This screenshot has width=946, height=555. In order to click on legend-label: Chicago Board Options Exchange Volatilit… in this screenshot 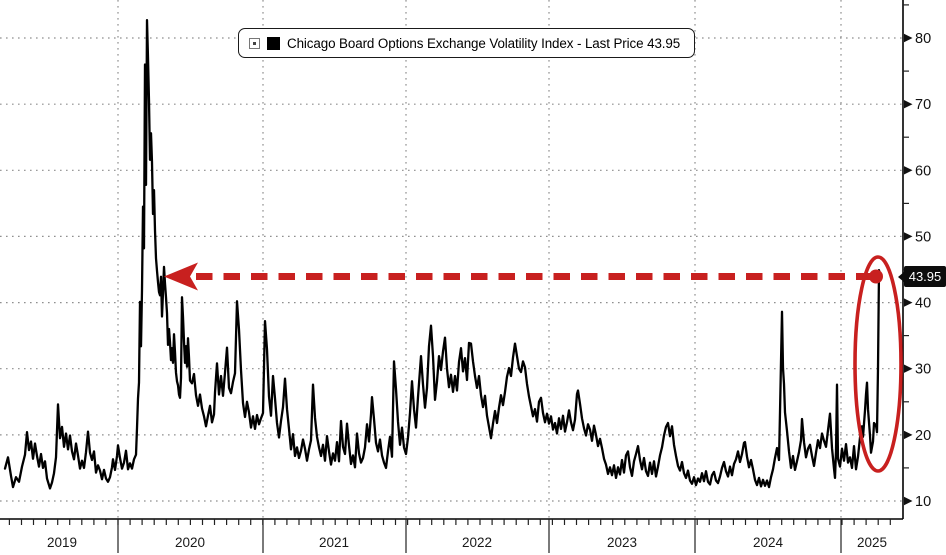, I will do `click(484, 43)`.